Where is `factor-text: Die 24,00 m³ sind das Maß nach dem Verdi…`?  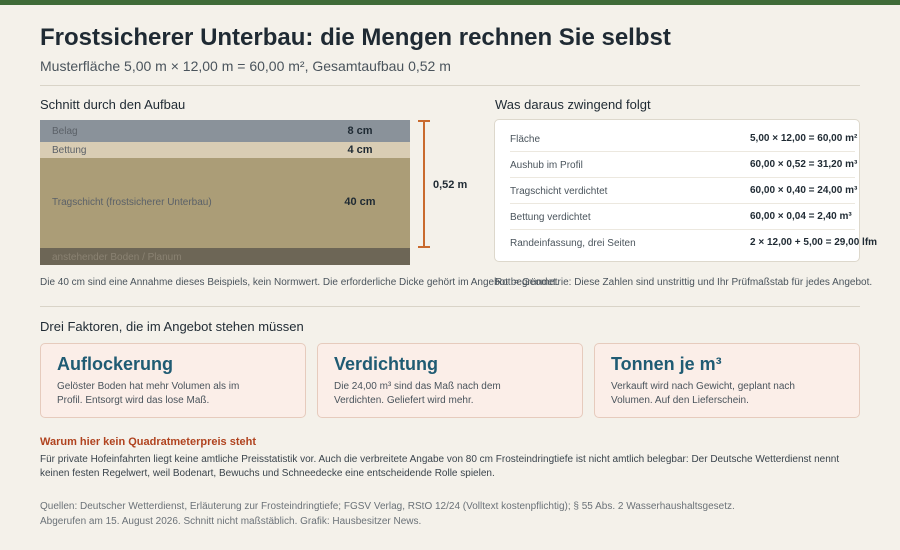
factor-text: Die 24,00 m³ sind das Maß nach dem Verdi… is located at coordinates (417, 393).